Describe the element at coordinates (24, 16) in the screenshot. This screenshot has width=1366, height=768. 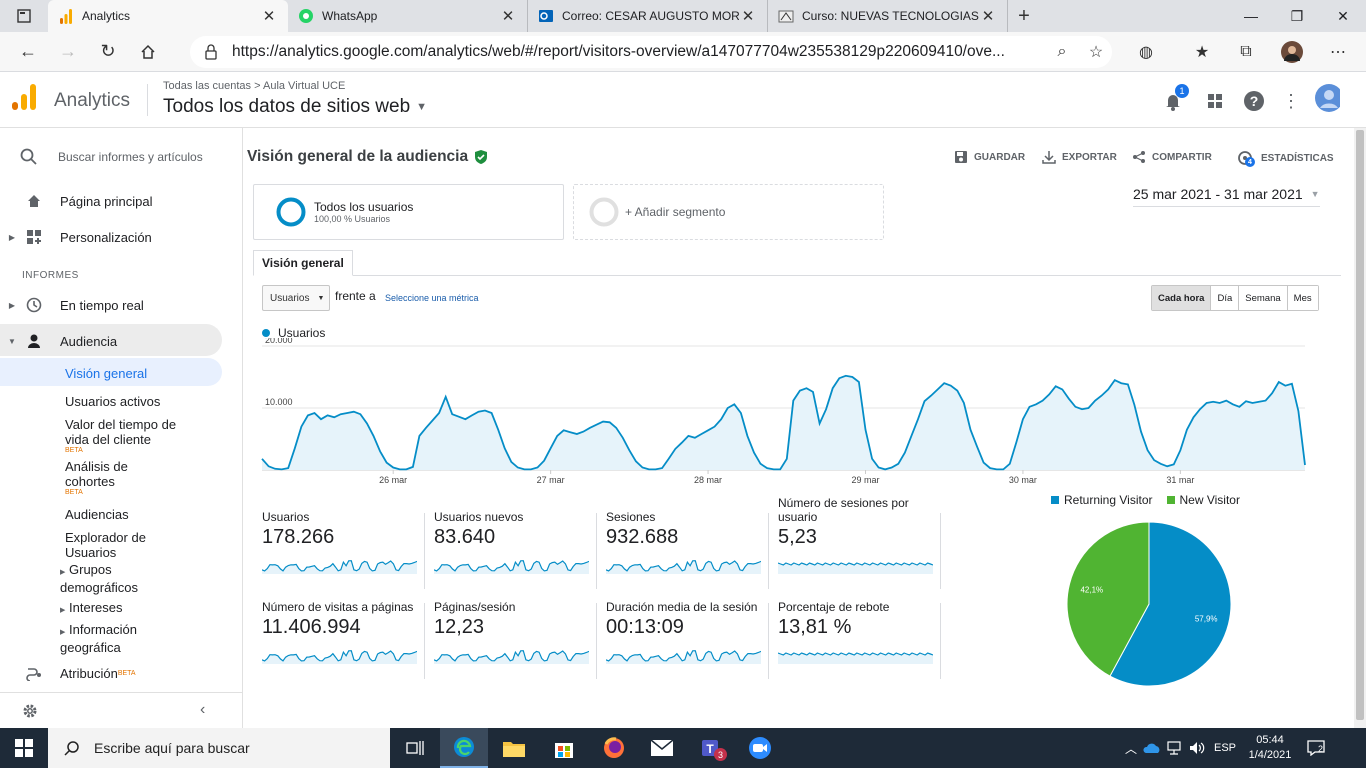
I see `window-menu-icon` at that location.